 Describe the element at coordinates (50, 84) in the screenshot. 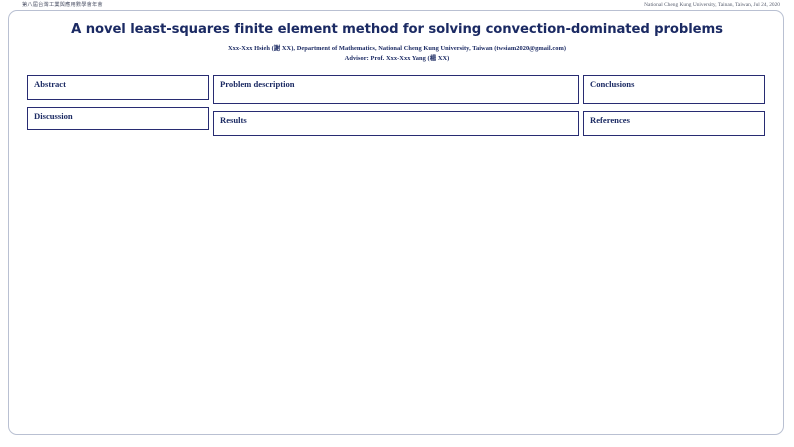

I see `block-title-abstract: Abstract` at that location.